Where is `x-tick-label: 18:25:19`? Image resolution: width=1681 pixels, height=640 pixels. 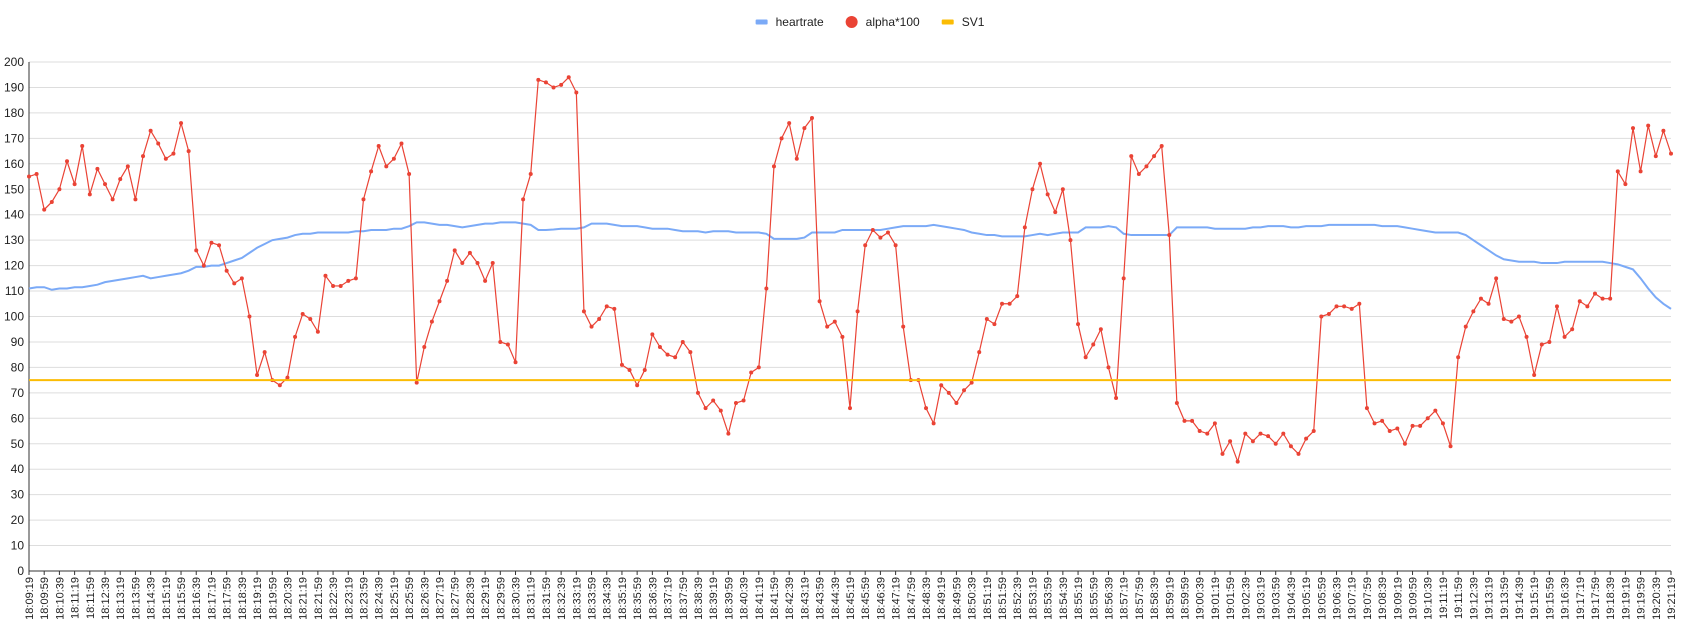 x-tick-label: 18:25:19 is located at coordinates (395, 598).